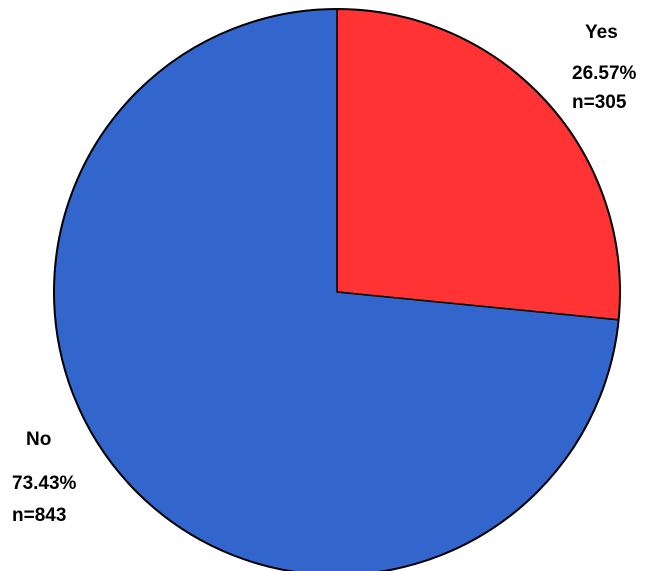  I want to click on slice-percent-no: 73.43%, so click(44, 483).